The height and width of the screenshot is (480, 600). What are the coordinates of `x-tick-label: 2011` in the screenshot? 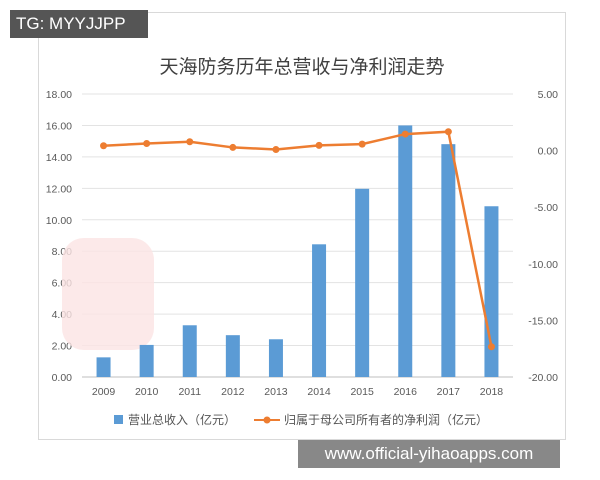 It's located at (189, 392).